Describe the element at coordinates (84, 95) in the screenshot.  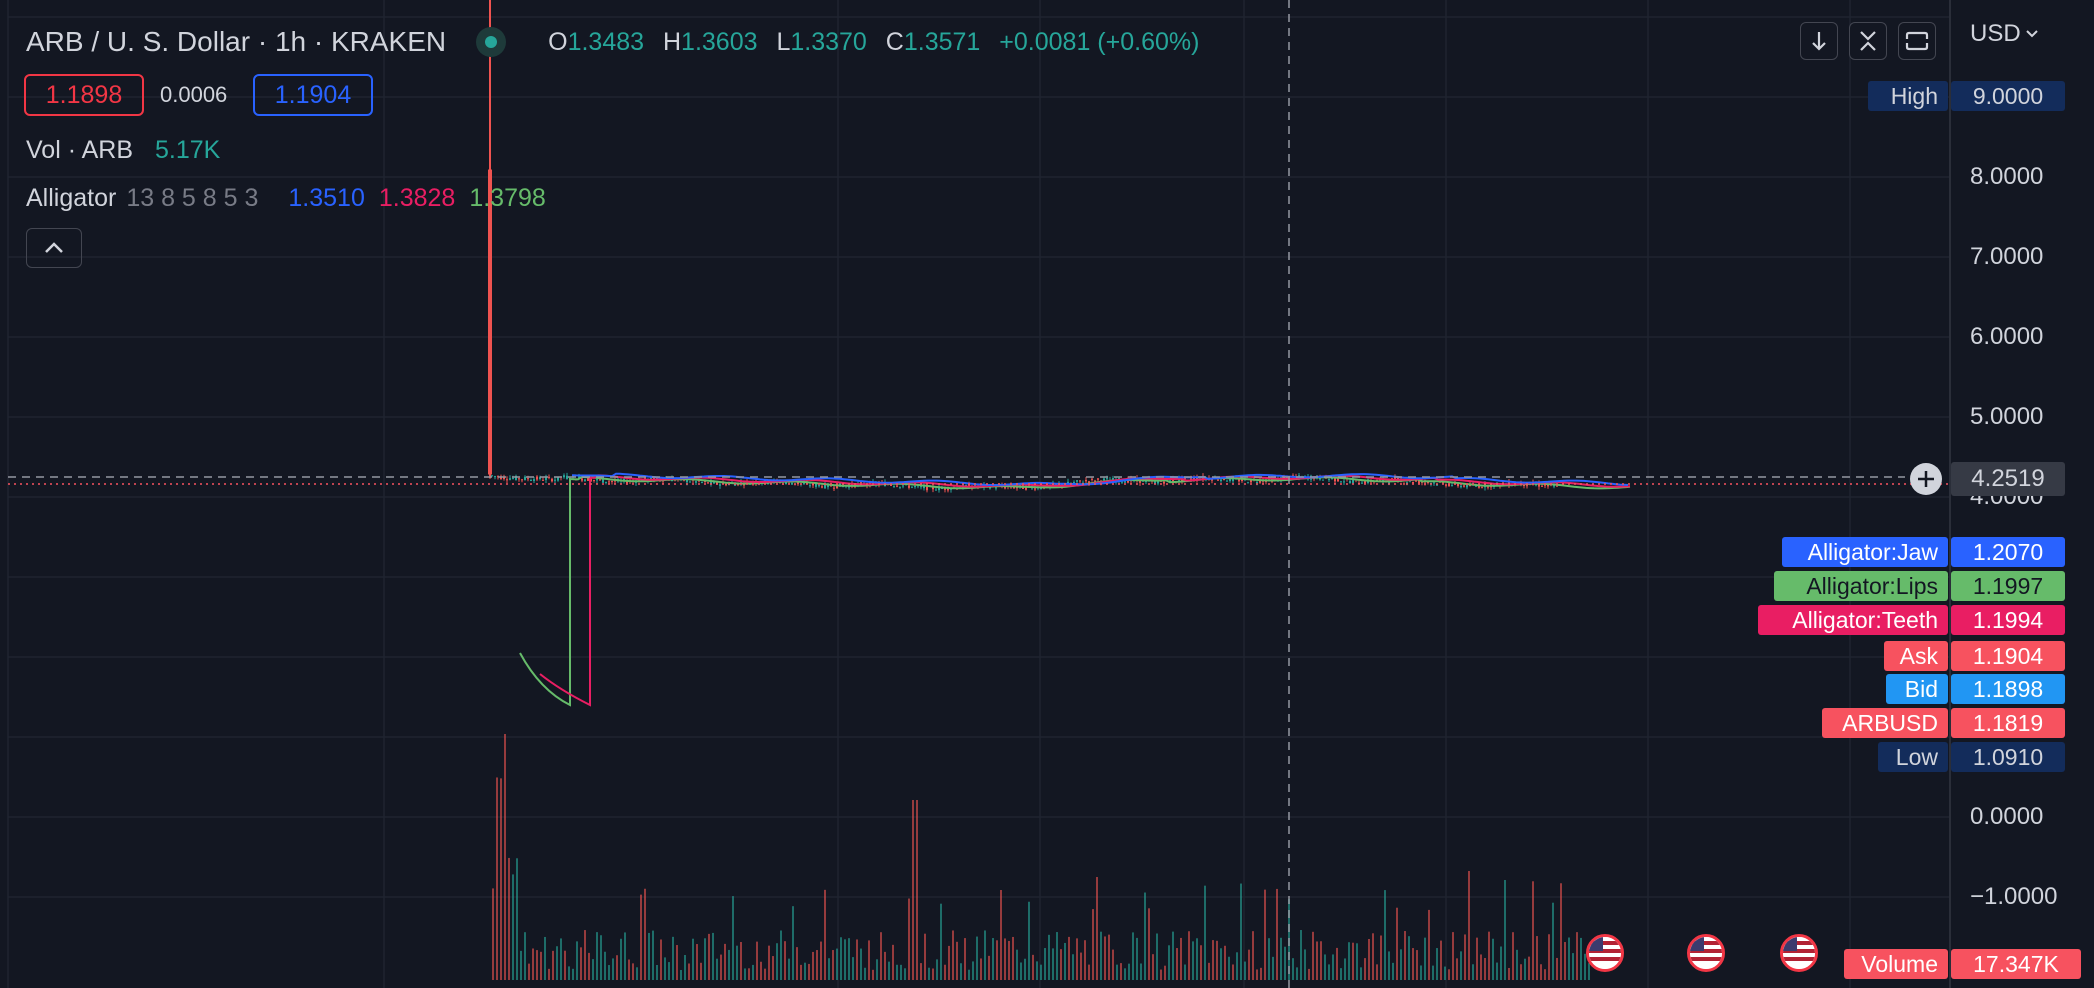
I see `sell-price-button: 1.1898` at that location.